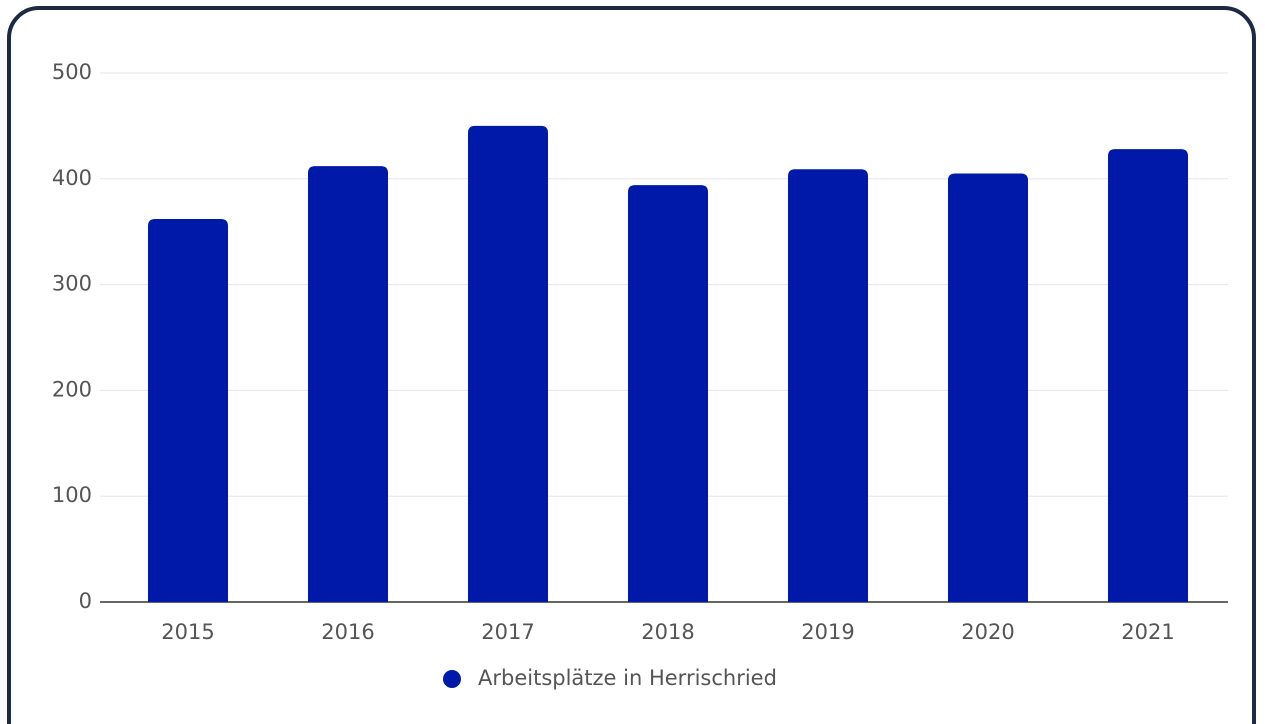 This screenshot has width=1265, height=724. Describe the element at coordinates (1147, 632) in the screenshot. I see `x-tick-label: 2021` at that location.